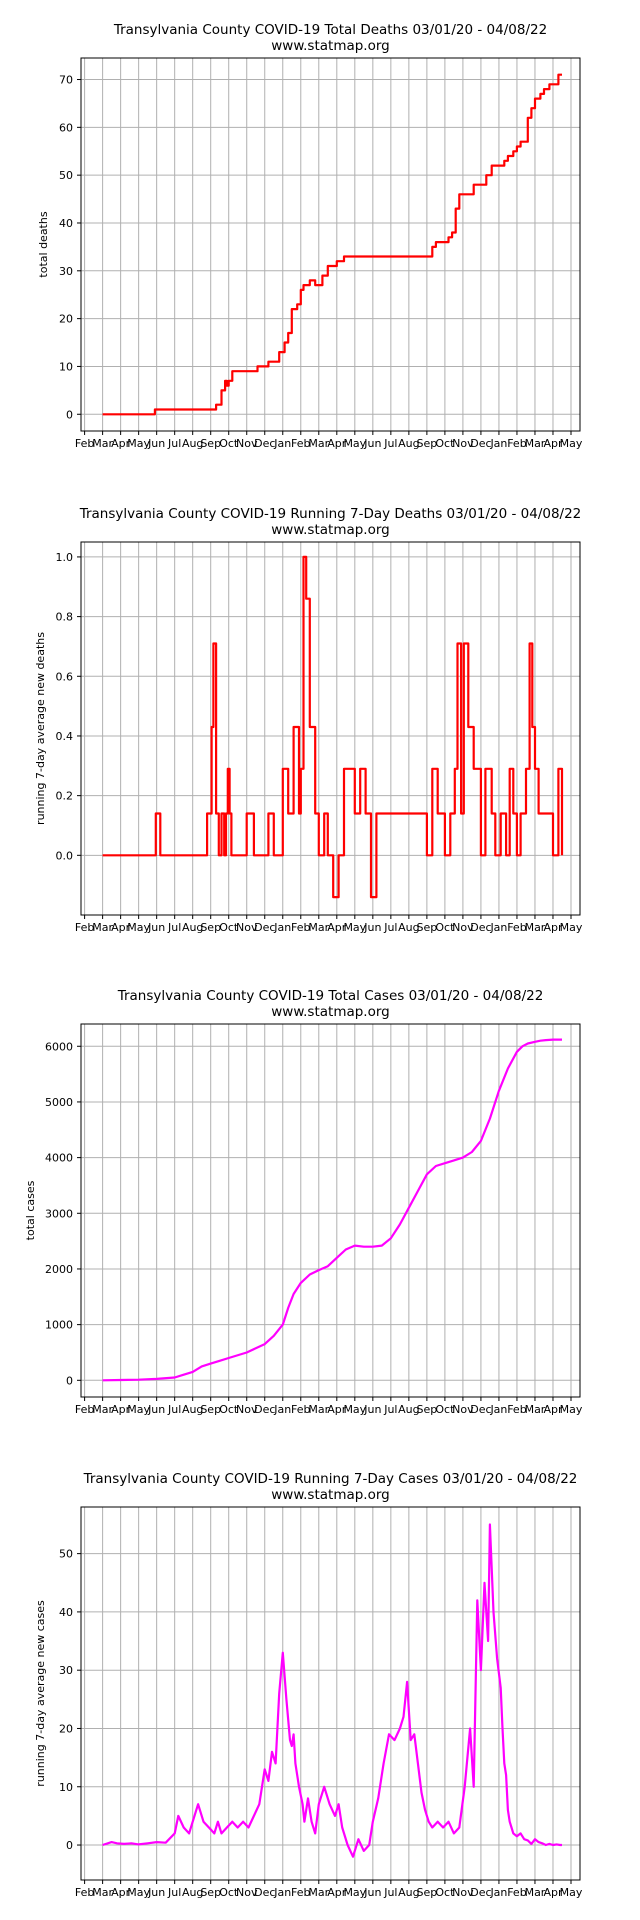  Describe the element at coordinates (59, 1158) in the screenshot. I see `y-tick-label: 4000` at that location.